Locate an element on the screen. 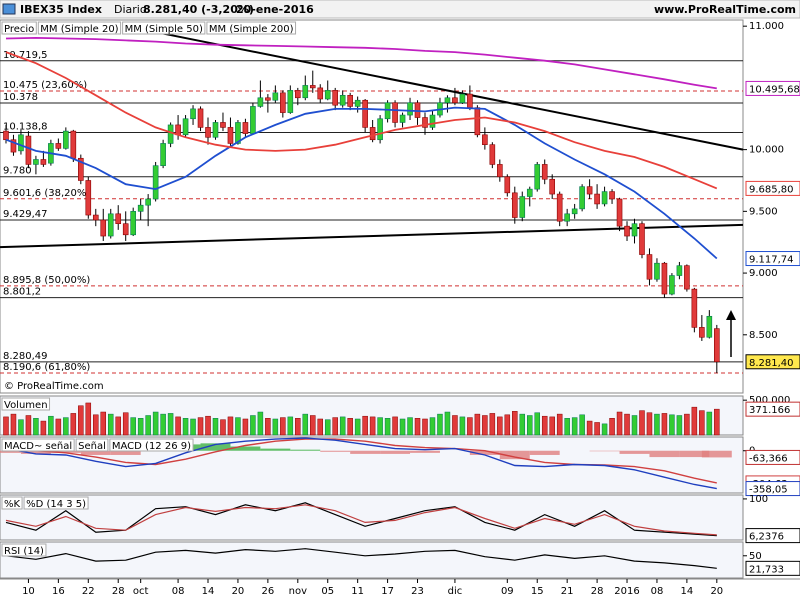  level-label: 8.190,6 (61,80%) is located at coordinates (46, 367).